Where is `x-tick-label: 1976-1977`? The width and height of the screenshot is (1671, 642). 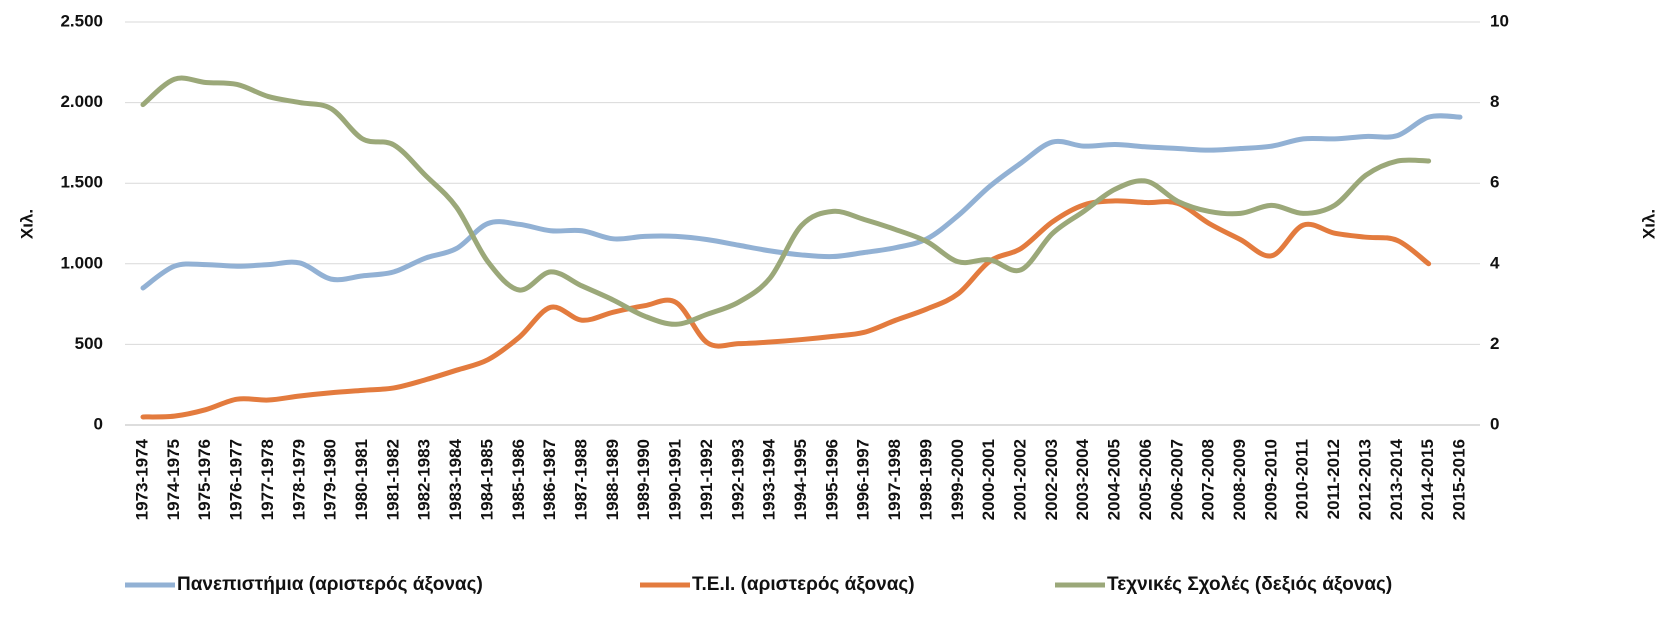
x-tick-label: 1976-1977 is located at coordinates (236, 479).